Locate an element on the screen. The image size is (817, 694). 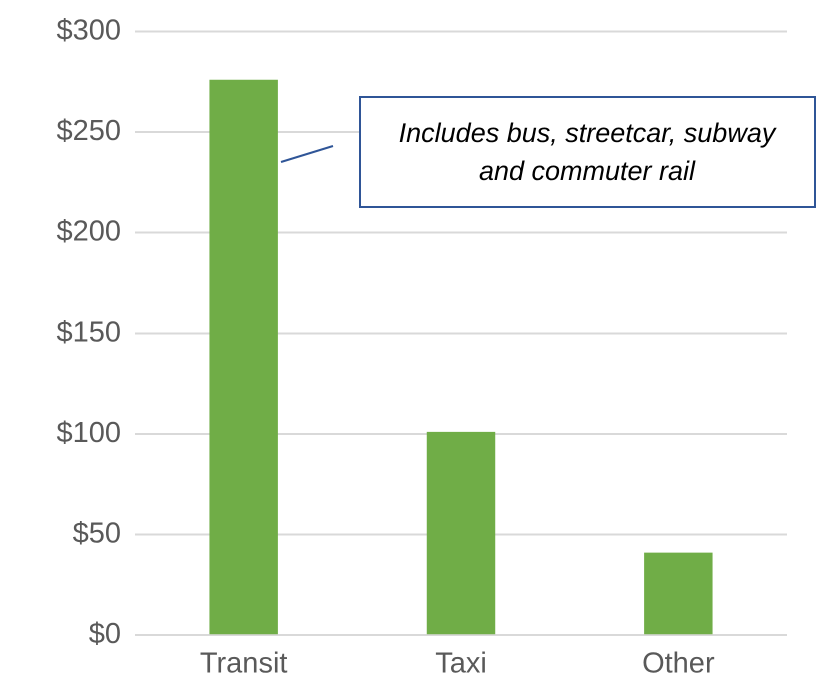
x-tick-label: Taxi is located at coordinates (461, 664).